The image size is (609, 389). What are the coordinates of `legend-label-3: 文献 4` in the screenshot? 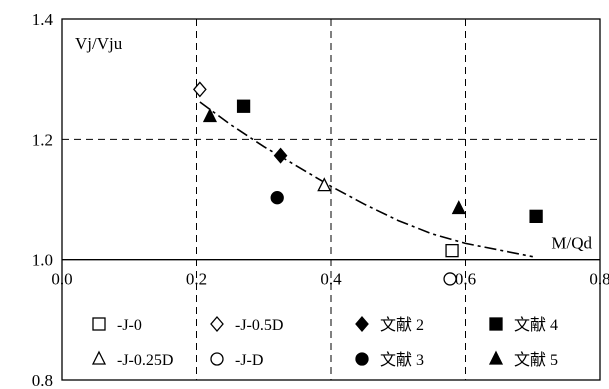 It's located at (536, 325).